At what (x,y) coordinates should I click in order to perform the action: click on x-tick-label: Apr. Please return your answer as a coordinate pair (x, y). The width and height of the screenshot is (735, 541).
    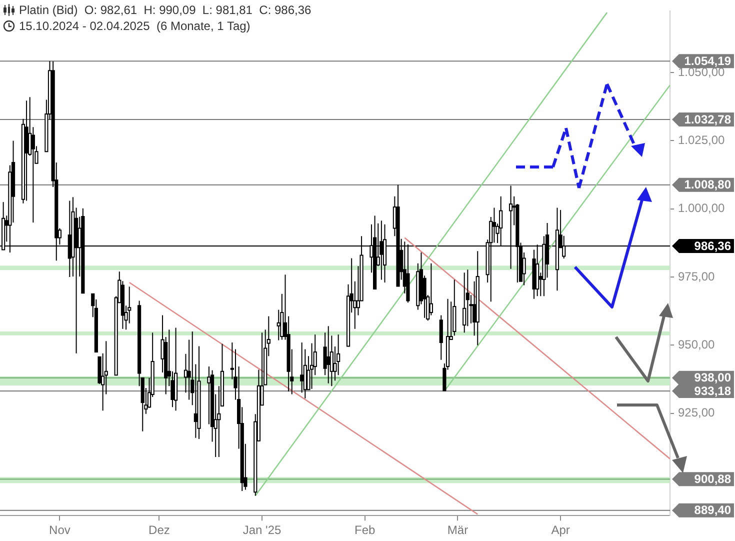
    Looking at the image, I should click on (560, 530).